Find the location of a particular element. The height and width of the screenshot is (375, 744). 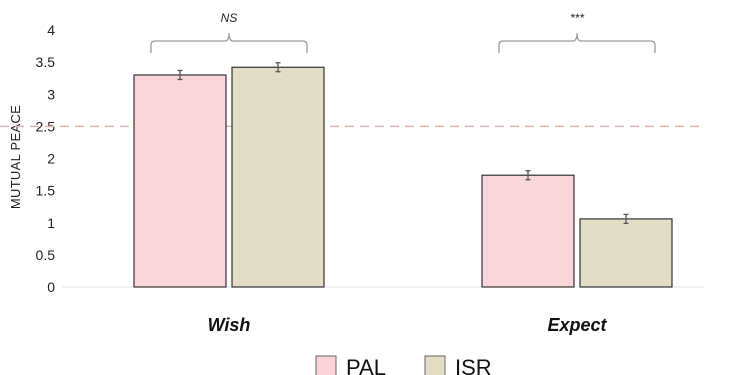

significance-brackets: NS *** is located at coordinates (403, 32).